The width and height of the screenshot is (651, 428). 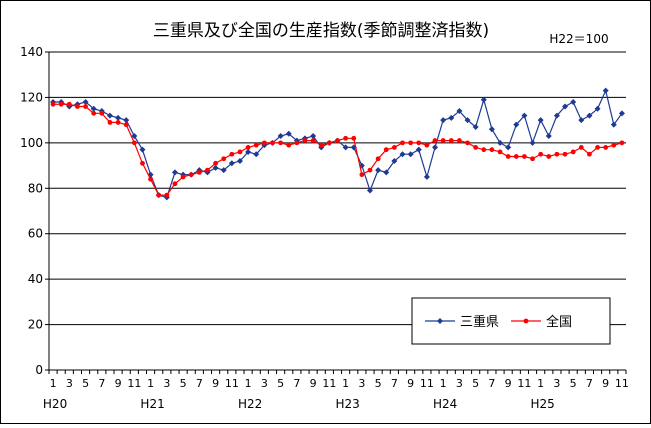 What do you see at coordinates (479, 322) in the screenshot?
I see `legend-label: 三重県` at bounding box center [479, 322].